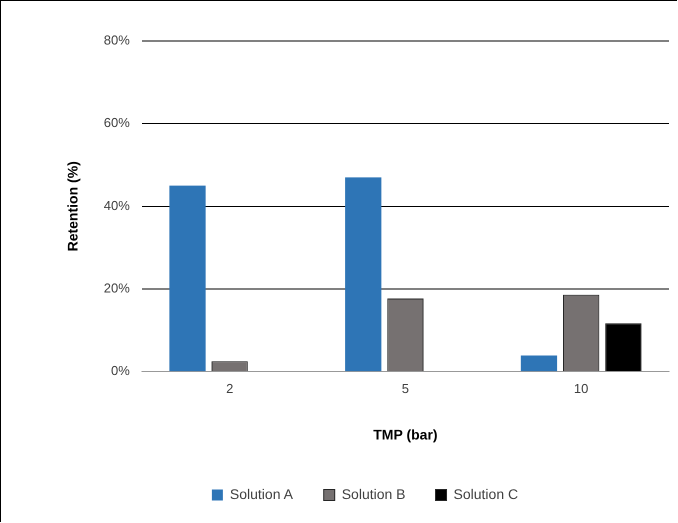  Describe the element at coordinates (581, 388) in the screenshot. I see `x-tick-label: 10` at that location.